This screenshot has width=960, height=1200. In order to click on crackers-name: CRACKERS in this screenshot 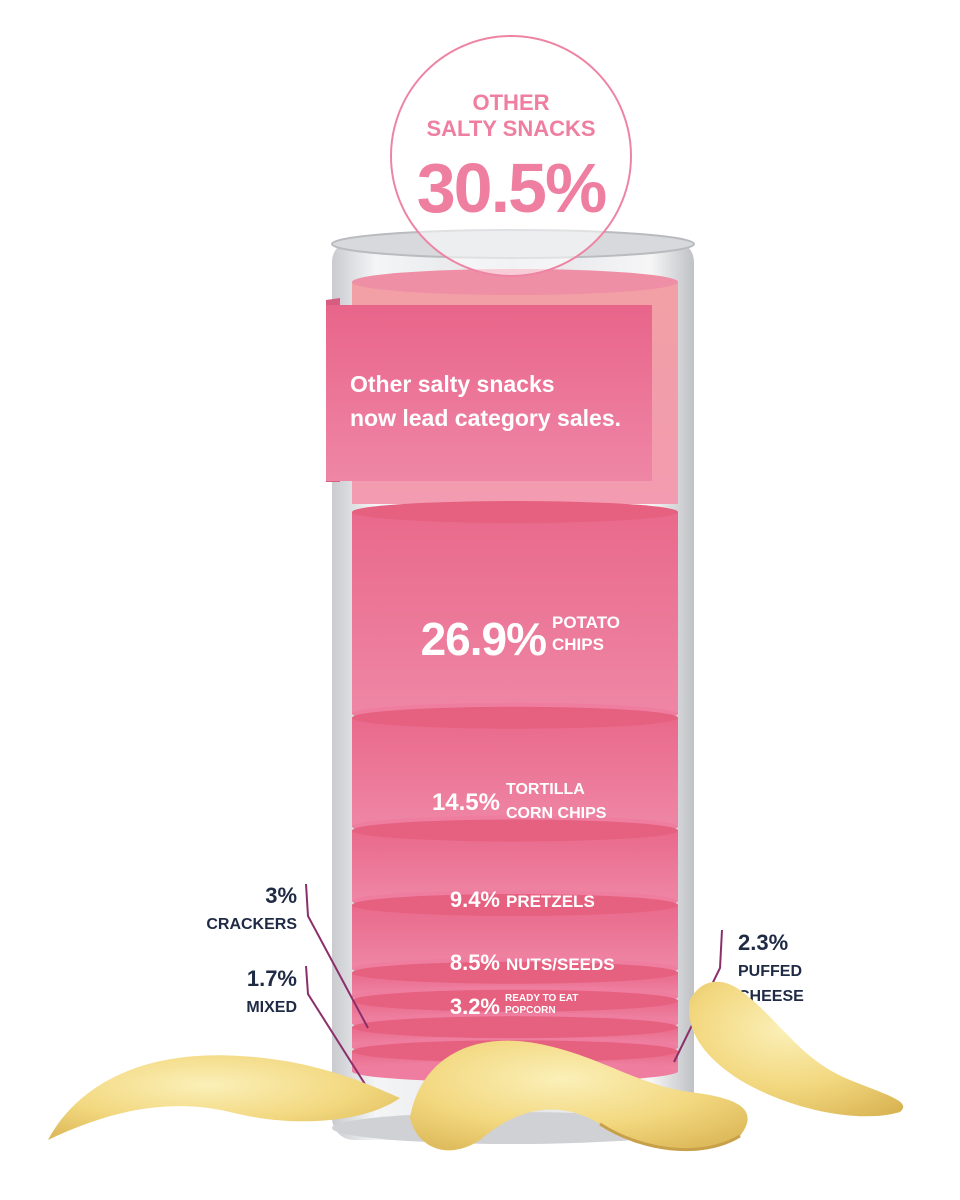, I will do `click(251, 924)`.